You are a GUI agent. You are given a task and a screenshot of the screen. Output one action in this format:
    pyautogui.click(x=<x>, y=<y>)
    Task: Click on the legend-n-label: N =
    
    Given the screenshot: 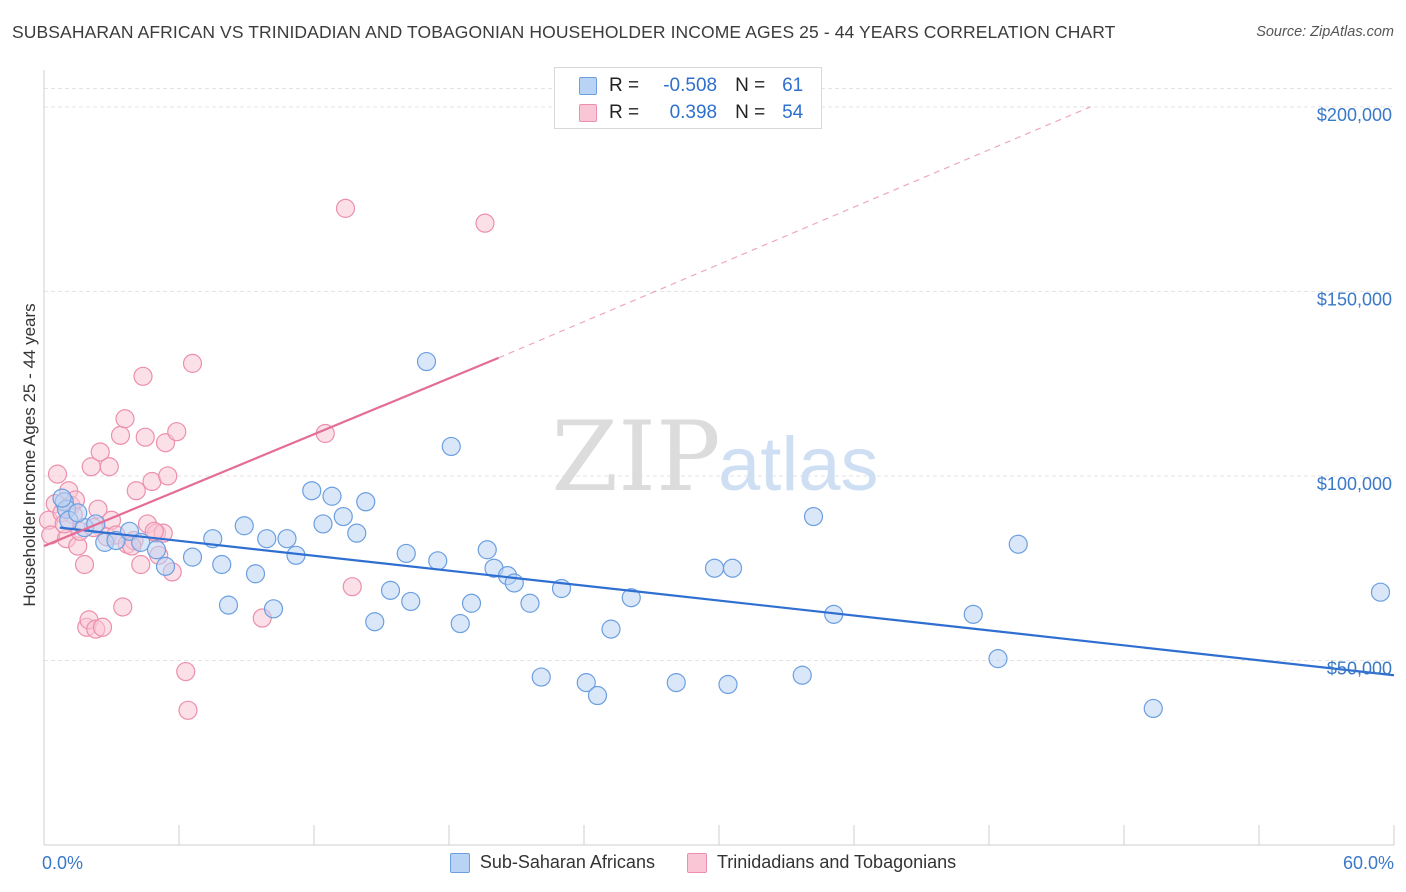 What is the action you would take?
    pyautogui.click(x=750, y=112)
    